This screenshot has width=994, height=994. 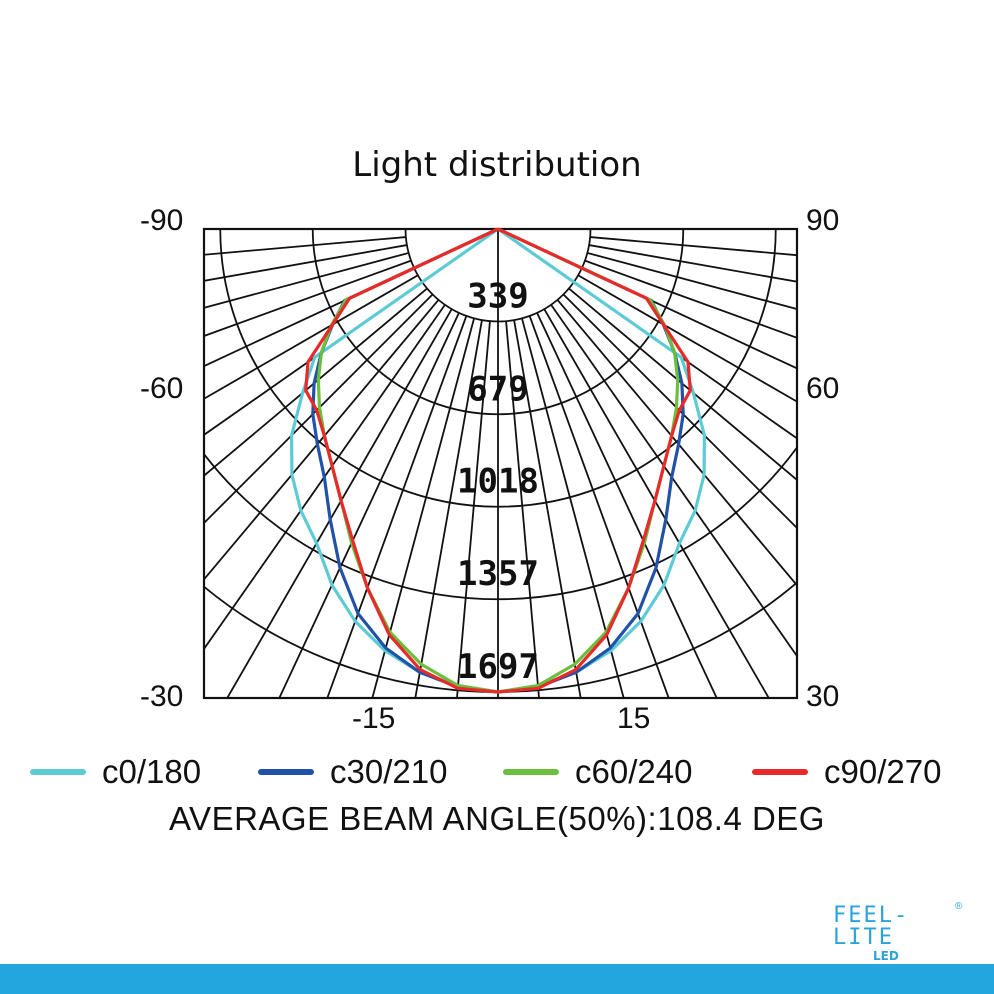 I want to click on angle-label-right-bottom: 30, so click(x=823, y=696).